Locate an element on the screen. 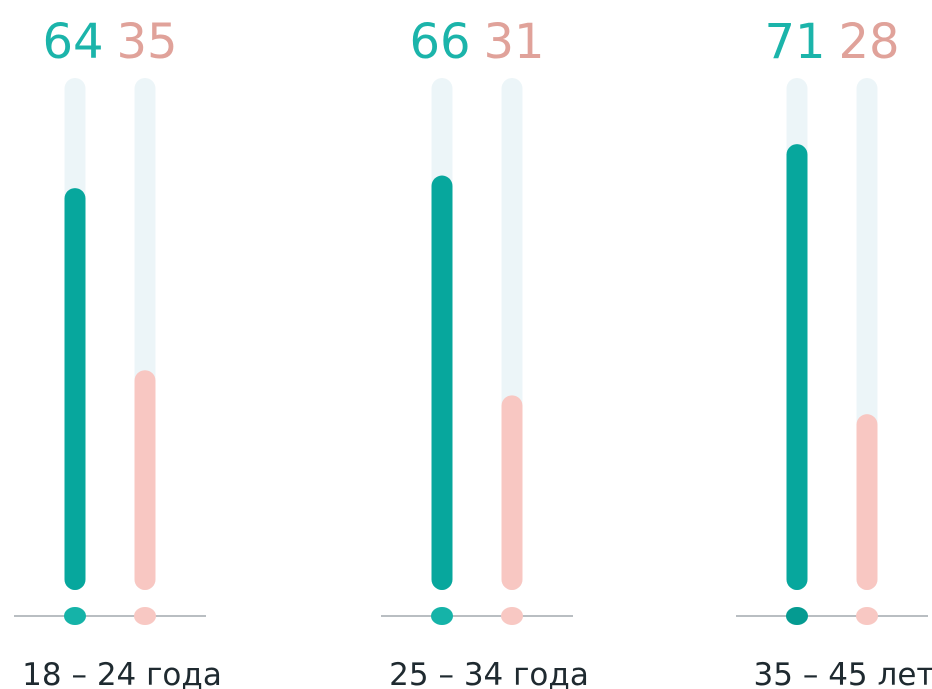  data-label-series-2: 35 is located at coordinates (146, 42).